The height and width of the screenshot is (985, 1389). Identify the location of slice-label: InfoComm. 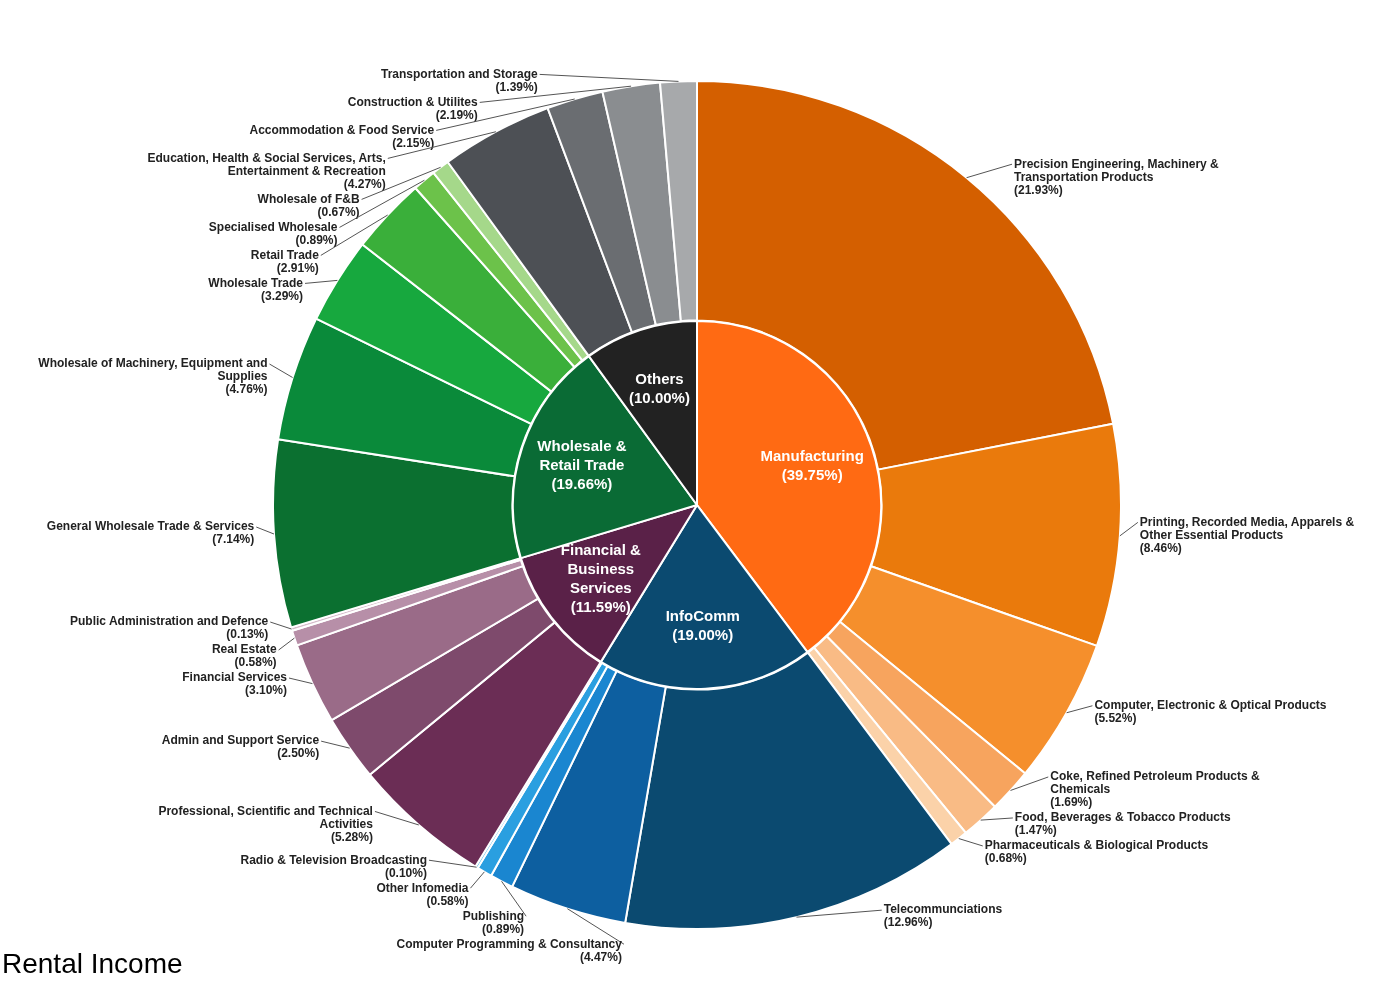
(702, 615).